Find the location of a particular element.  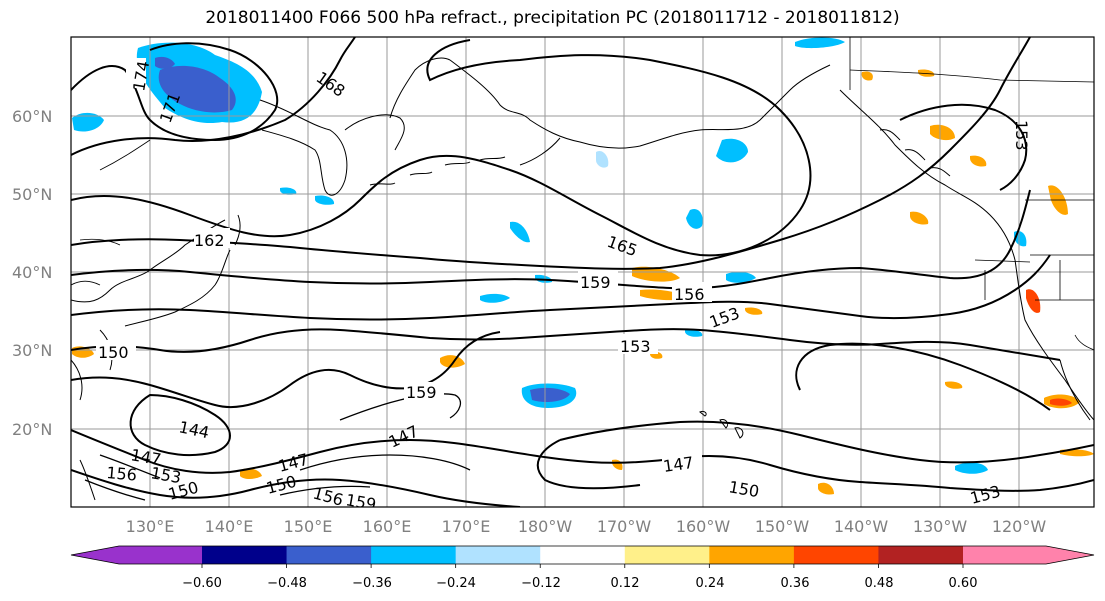

contour-label: 150 is located at coordinates (113, 352).